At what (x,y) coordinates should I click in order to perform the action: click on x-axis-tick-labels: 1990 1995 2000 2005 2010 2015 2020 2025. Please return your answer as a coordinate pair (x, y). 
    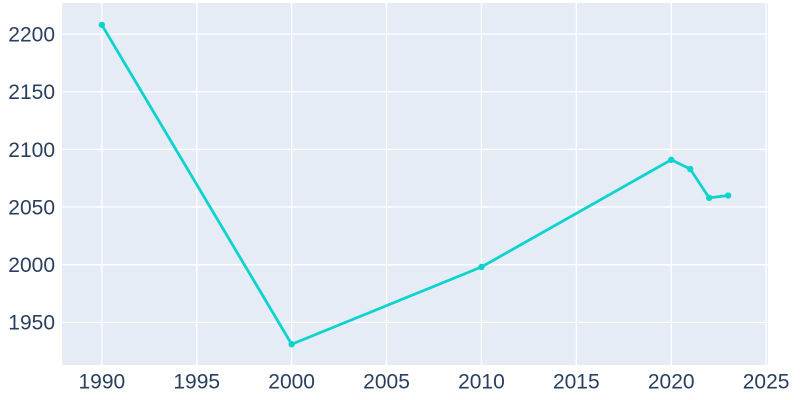
    Looking at the image, I should click on (433, 382).